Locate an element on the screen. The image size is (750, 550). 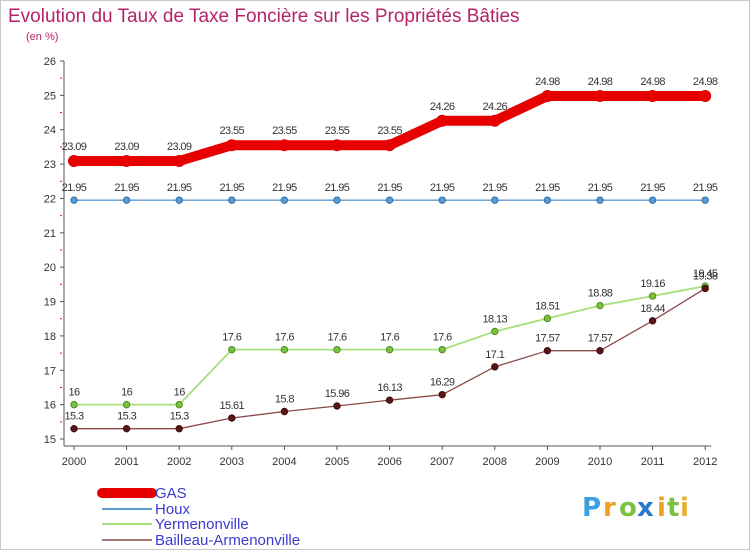
data-label: 19.16 is located at coordinates (652, 284).